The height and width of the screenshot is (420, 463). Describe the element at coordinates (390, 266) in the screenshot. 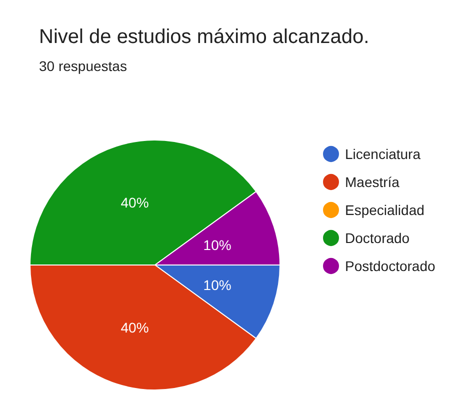

I see `legend-label: Postdoctorado` at that location.